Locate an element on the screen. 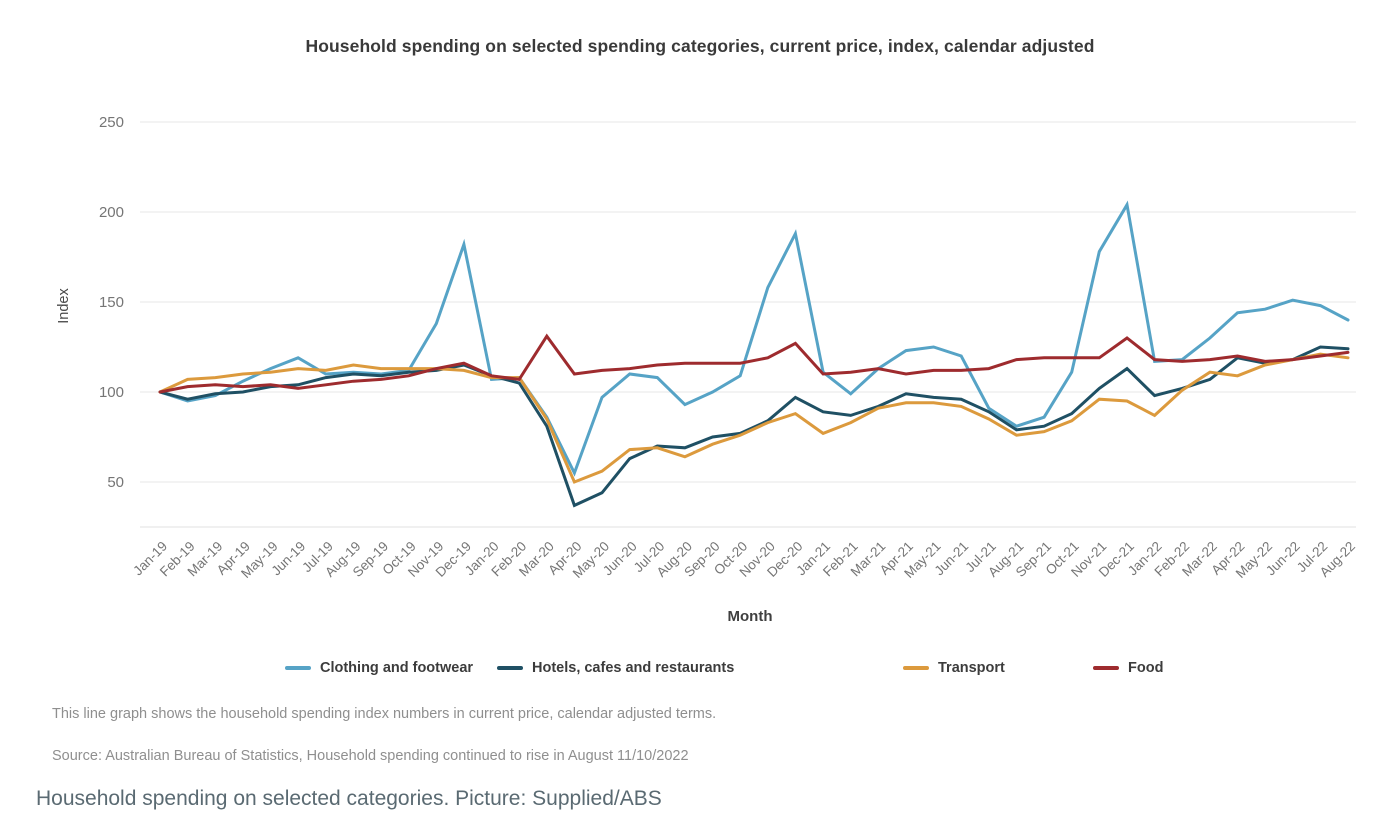  y-tick-label: 100 is located at coordinates (111, 392).